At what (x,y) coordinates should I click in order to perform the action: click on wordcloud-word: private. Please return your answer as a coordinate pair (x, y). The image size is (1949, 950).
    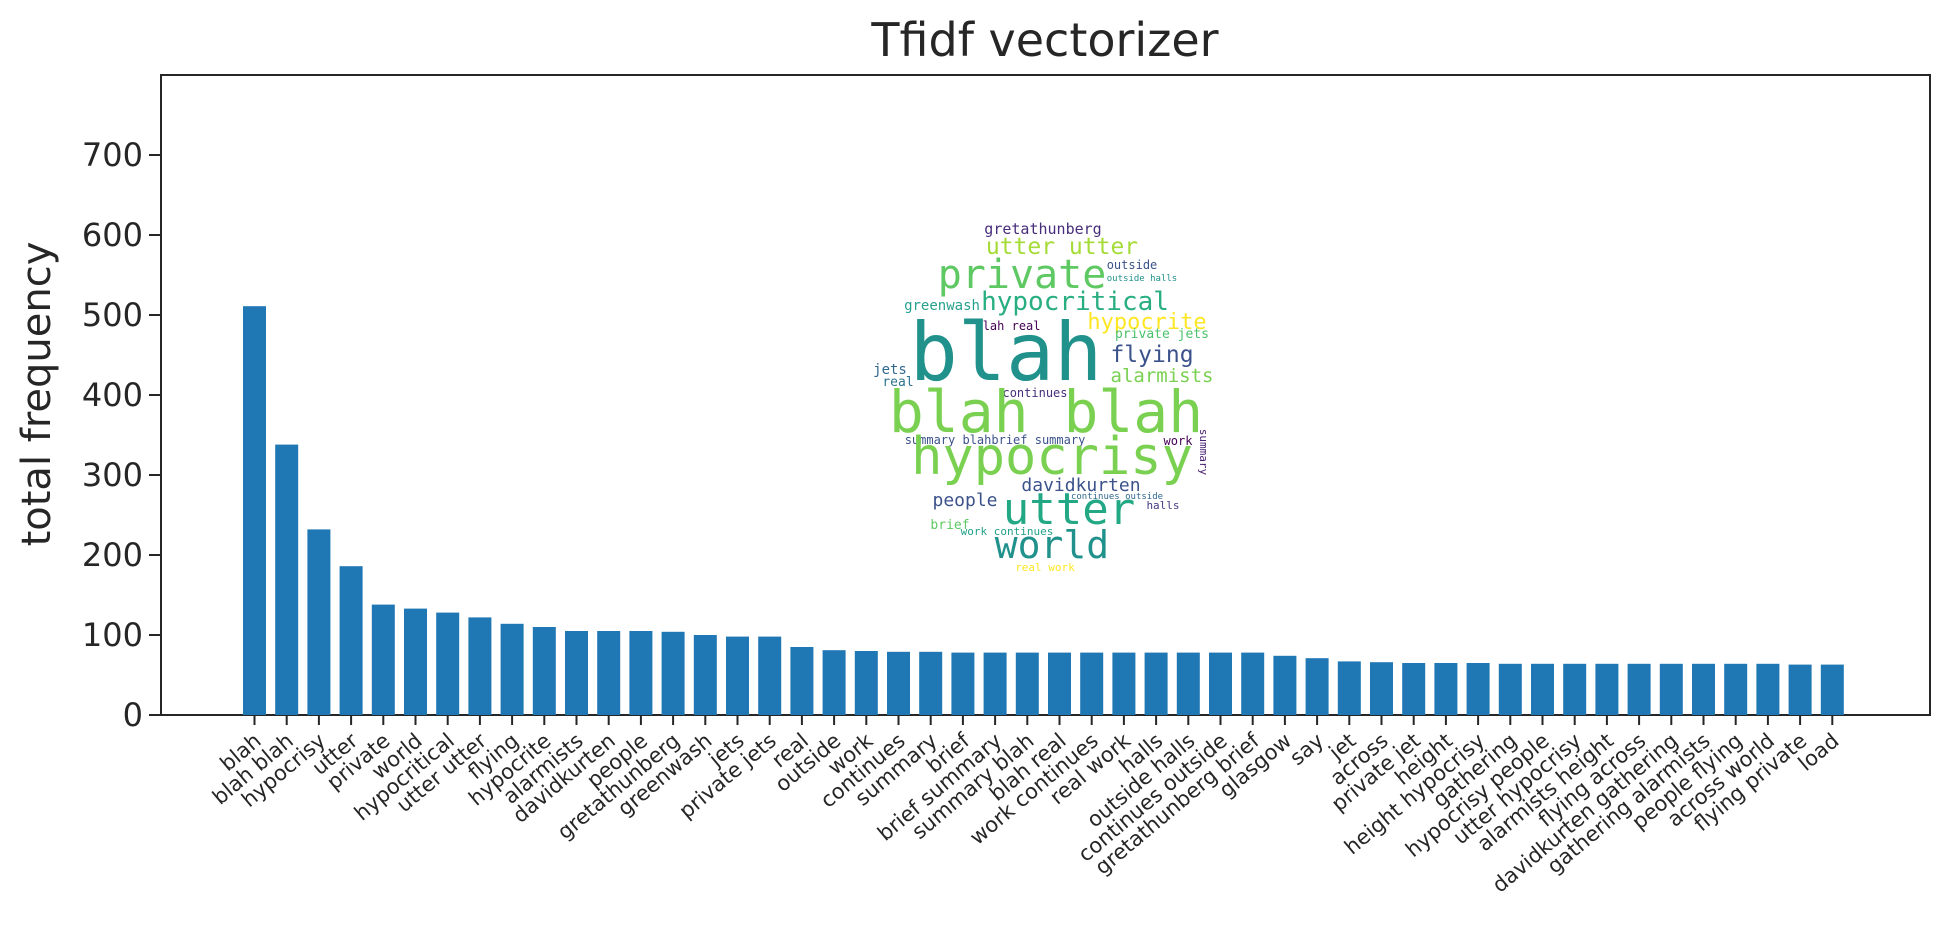
    Looking at the image, I should click on (1022, 275).